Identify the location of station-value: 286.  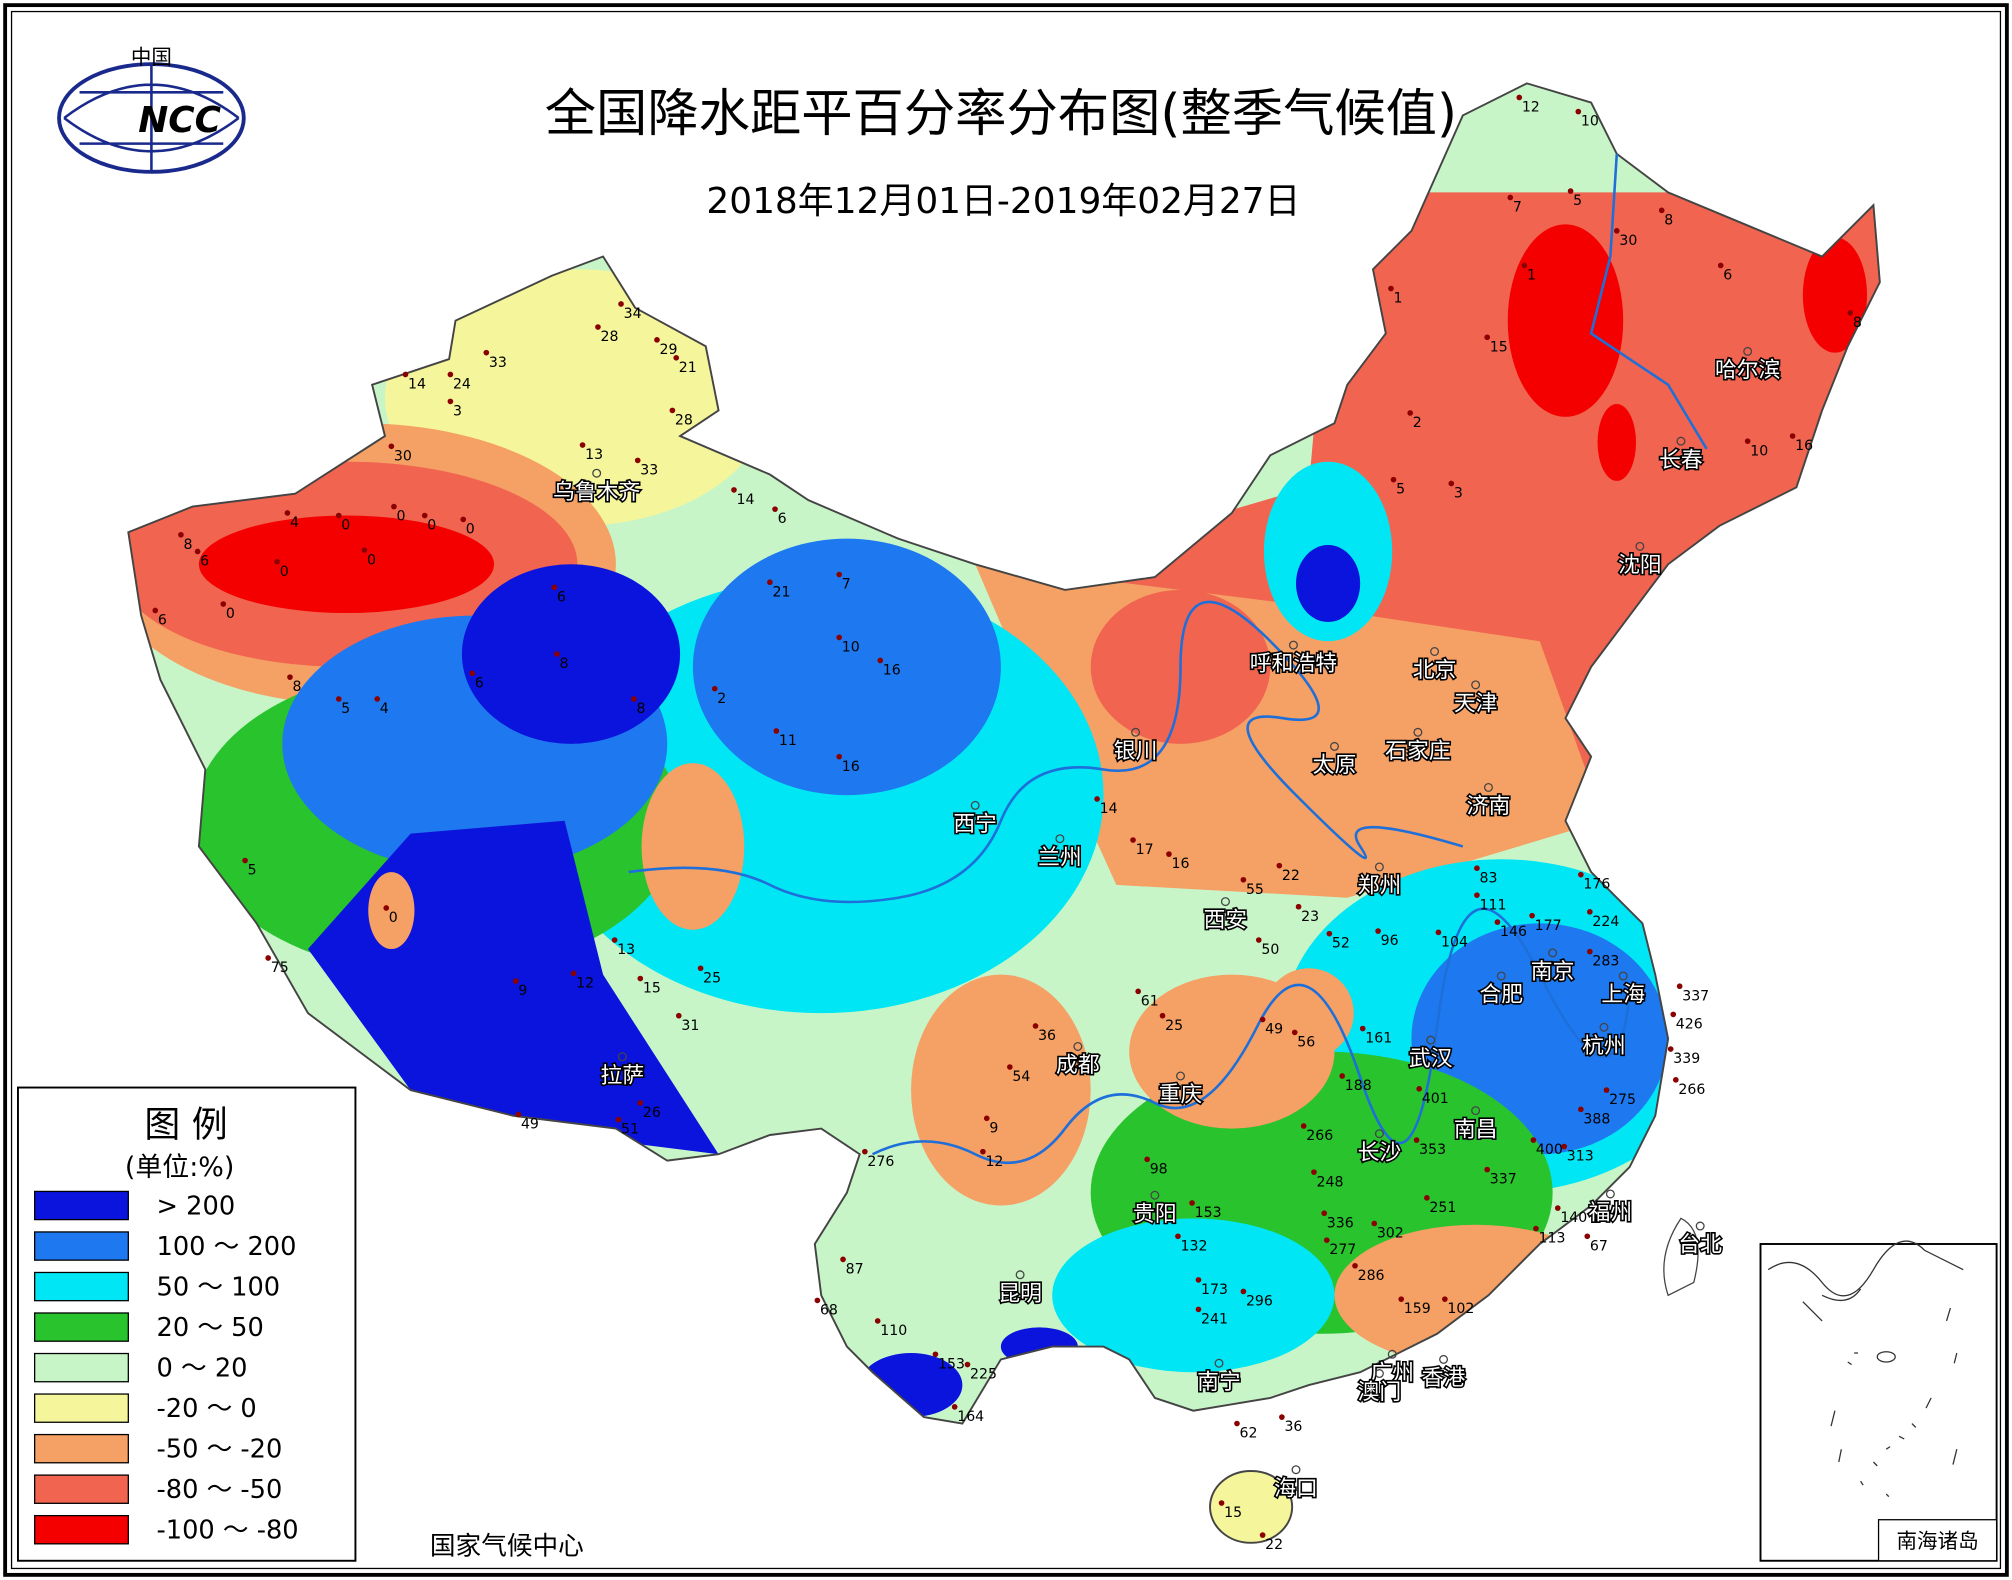
(1371, 1276).